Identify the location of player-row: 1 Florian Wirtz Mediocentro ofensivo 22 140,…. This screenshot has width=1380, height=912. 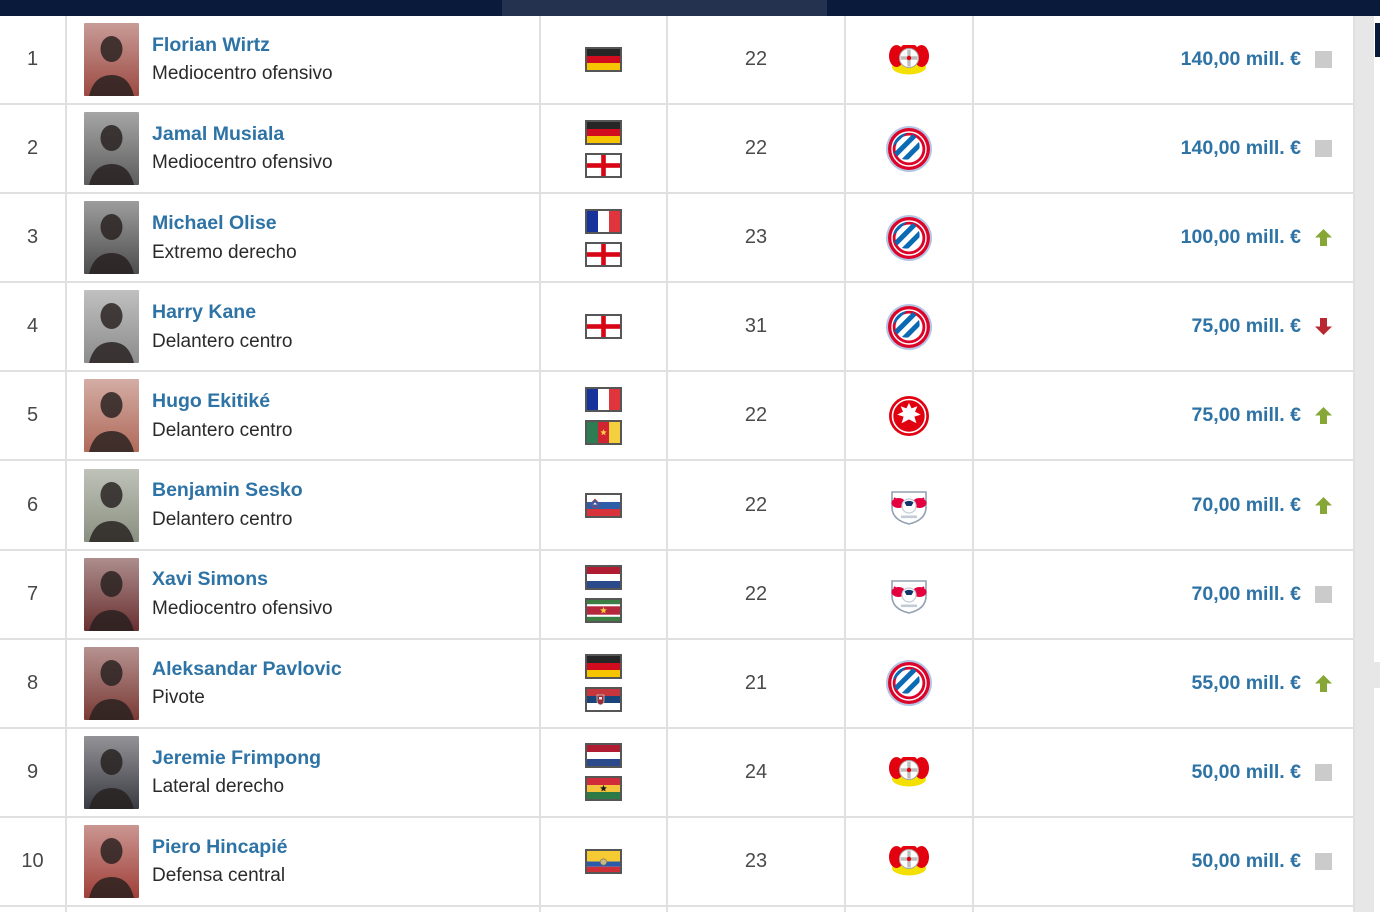
(677, 61).